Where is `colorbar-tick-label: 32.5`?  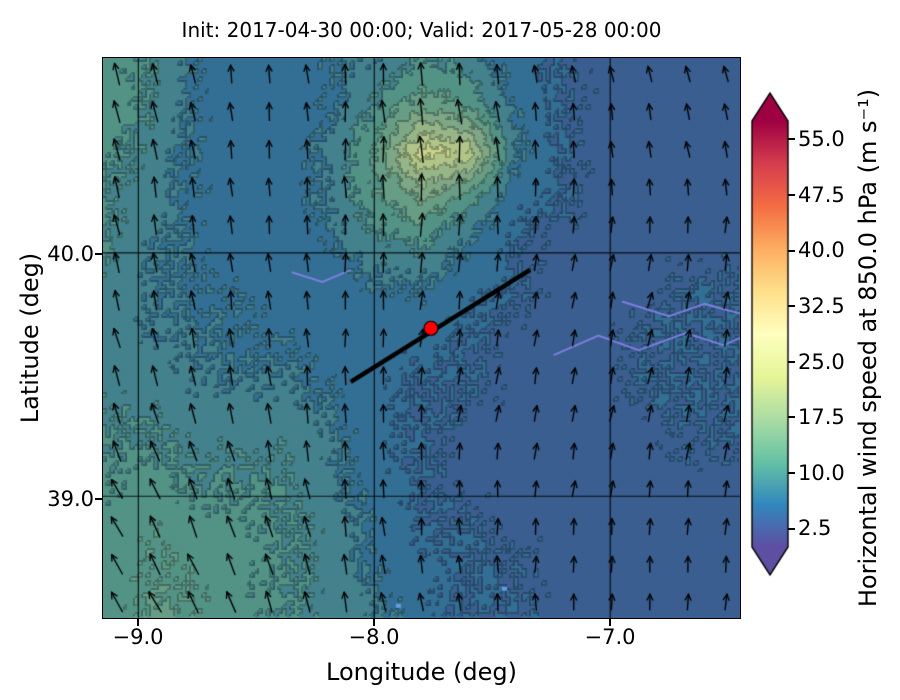
colorbar-tick-label: 32.5 is located at coordinates (821, 306).